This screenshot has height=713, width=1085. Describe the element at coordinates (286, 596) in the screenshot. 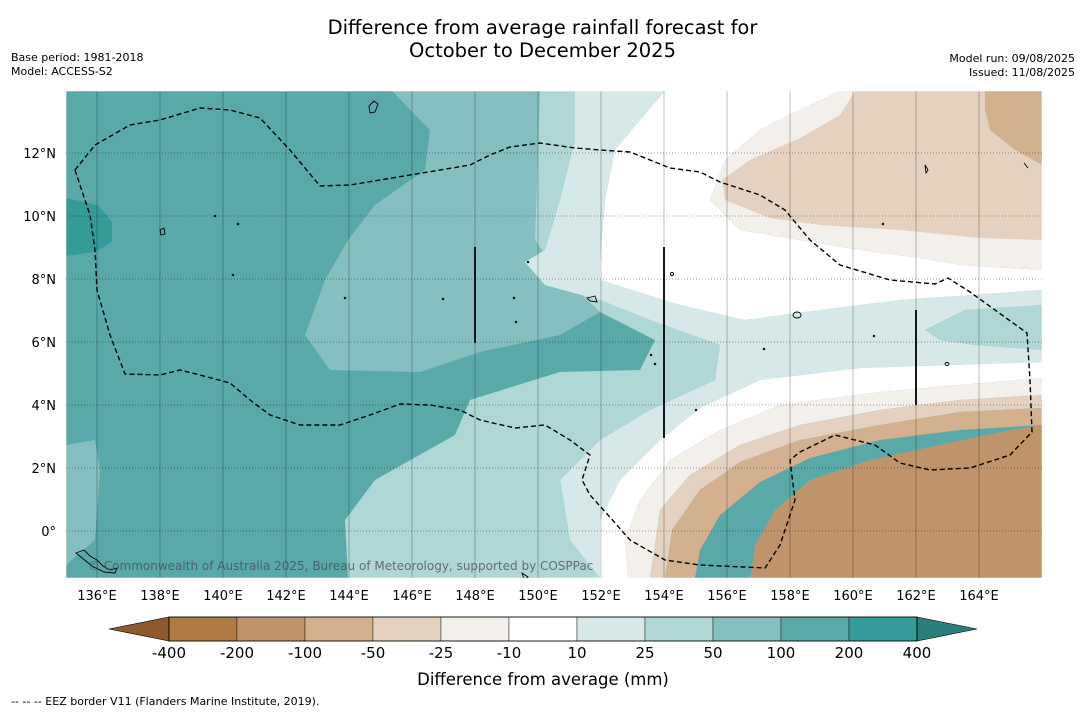

I see `lon-tick: 142°E` at that location.